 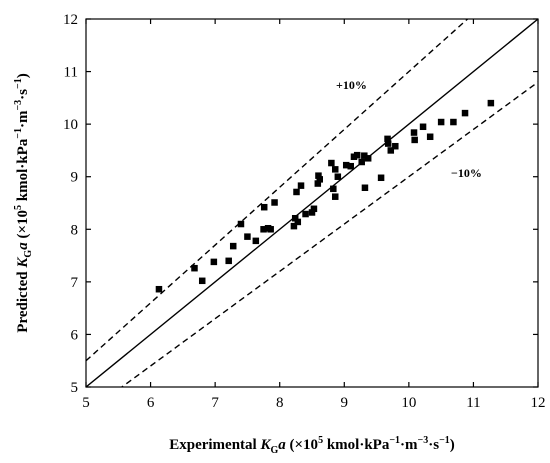 I want to click on x-title-var: K, so click(x=265, y=445).